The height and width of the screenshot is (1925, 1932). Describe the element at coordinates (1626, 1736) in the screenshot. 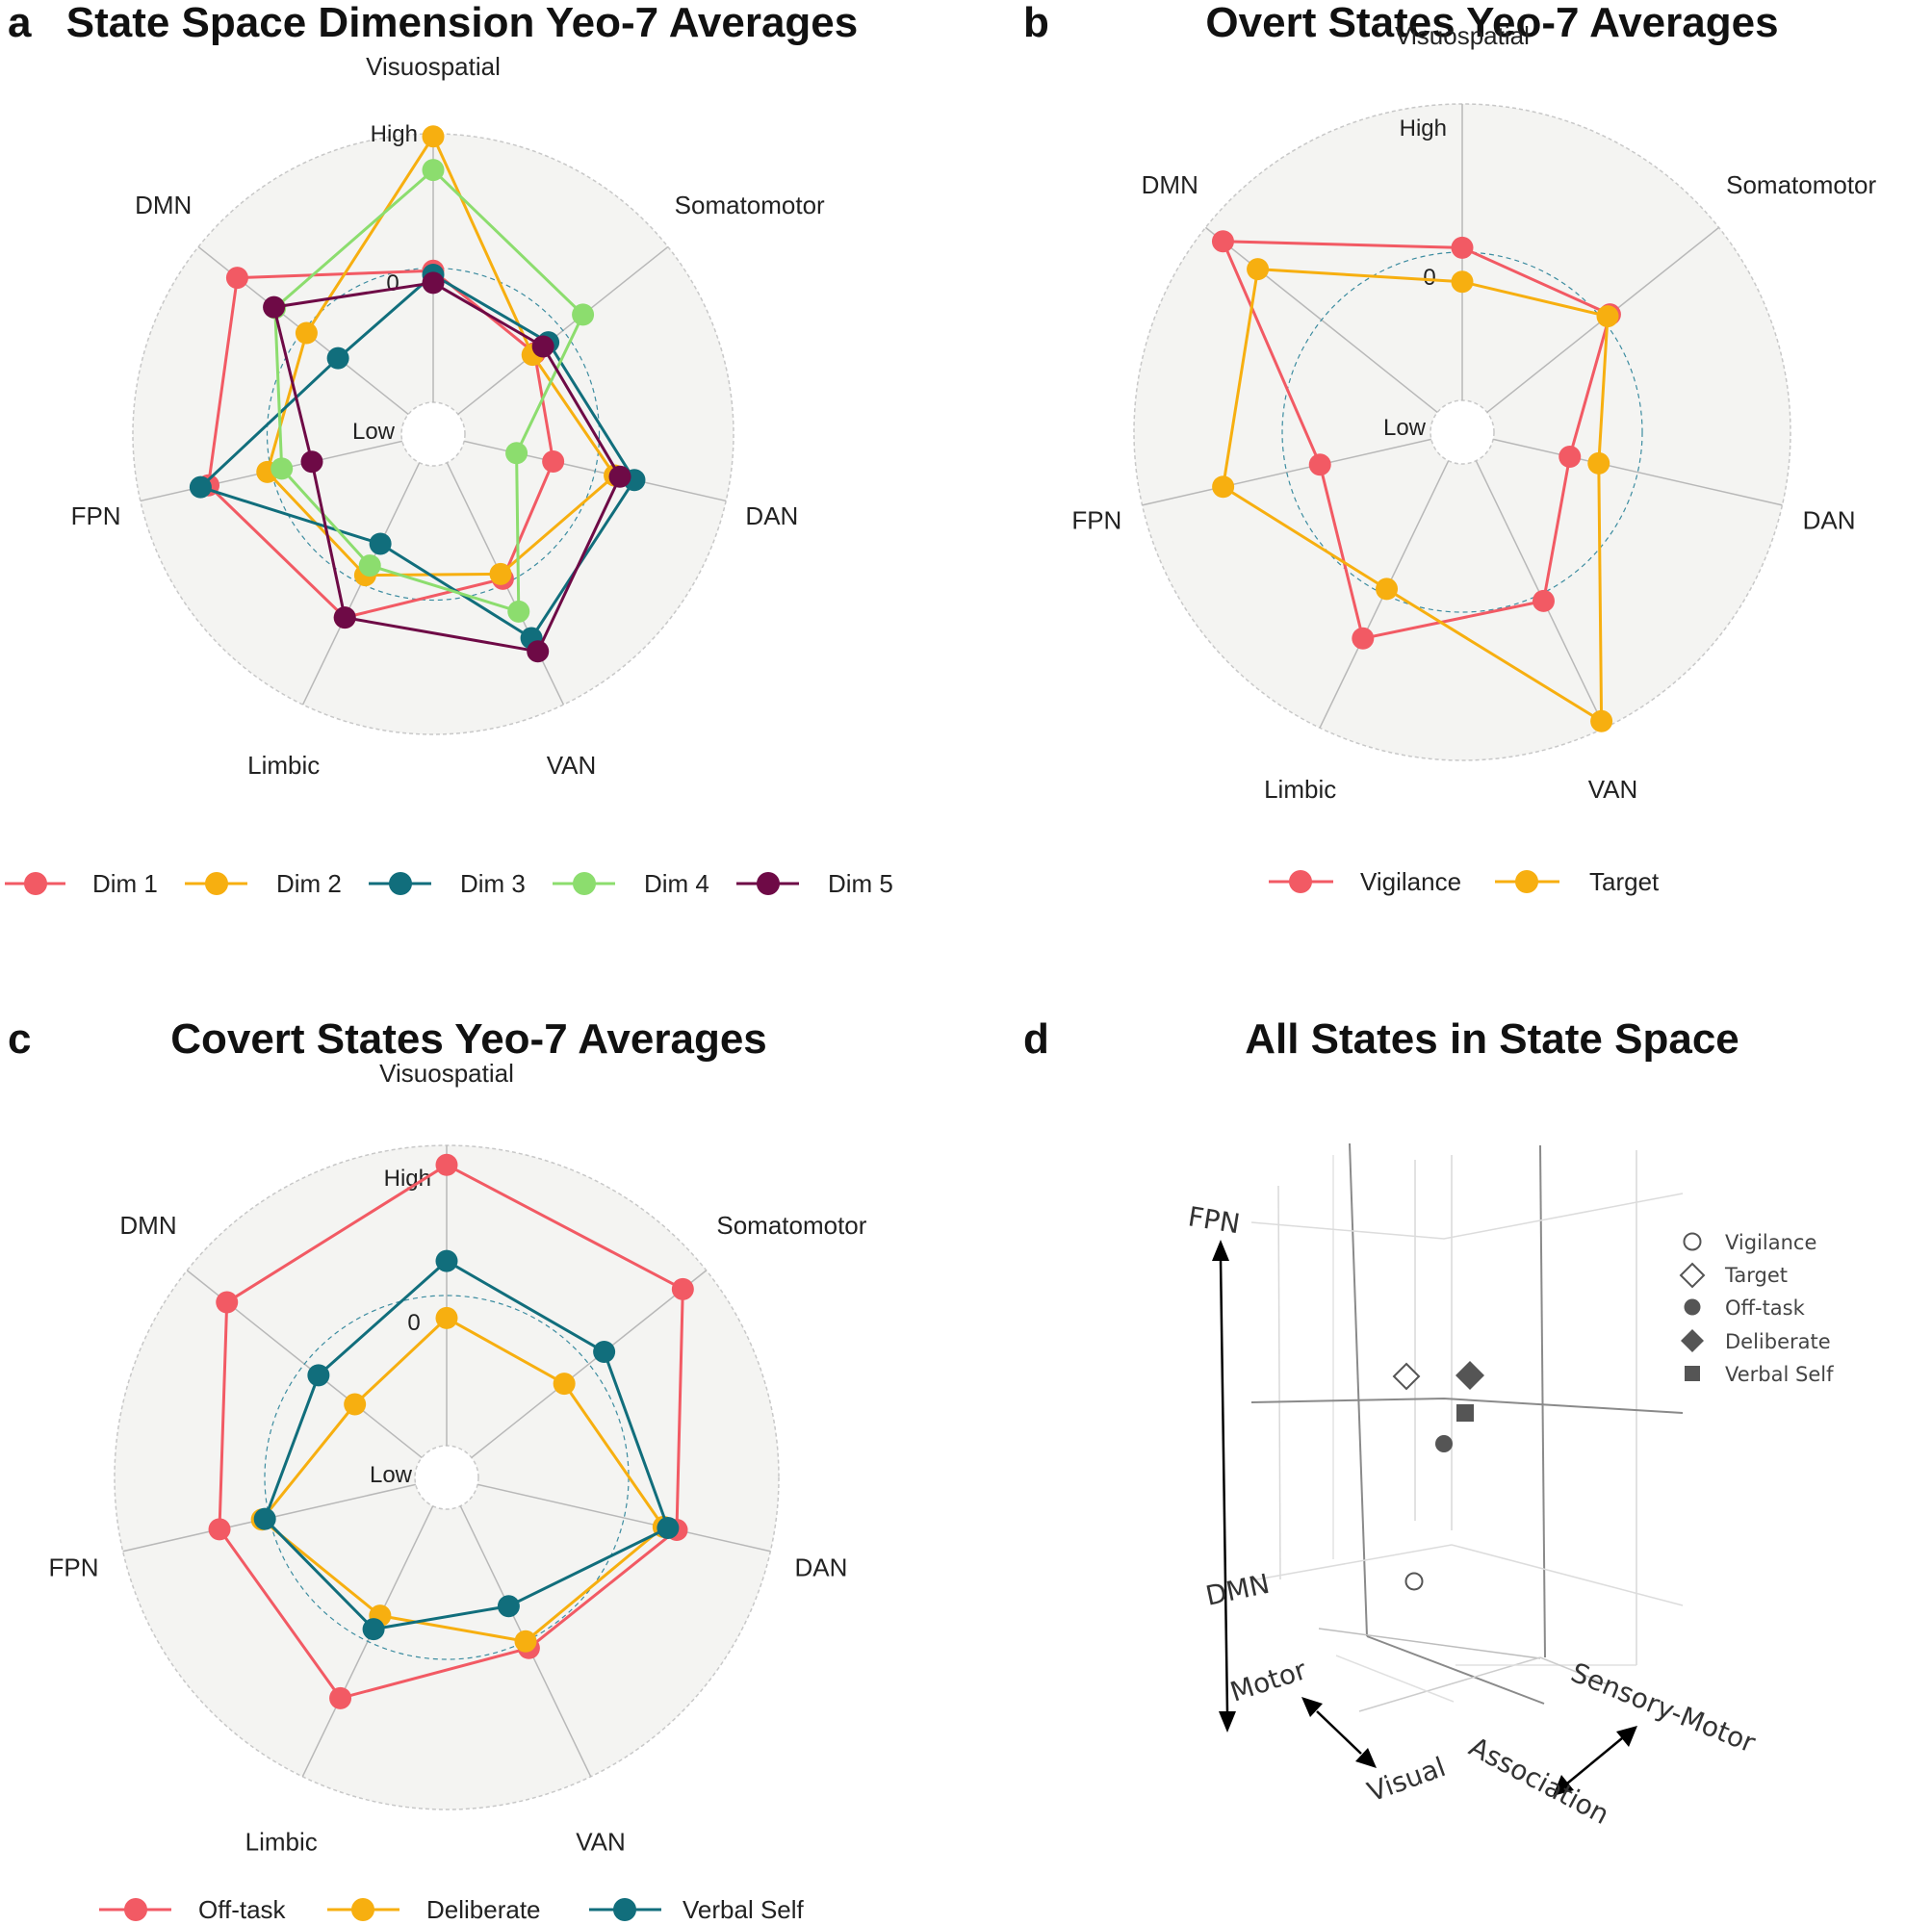

I see `arrow-right-icon` at that location.